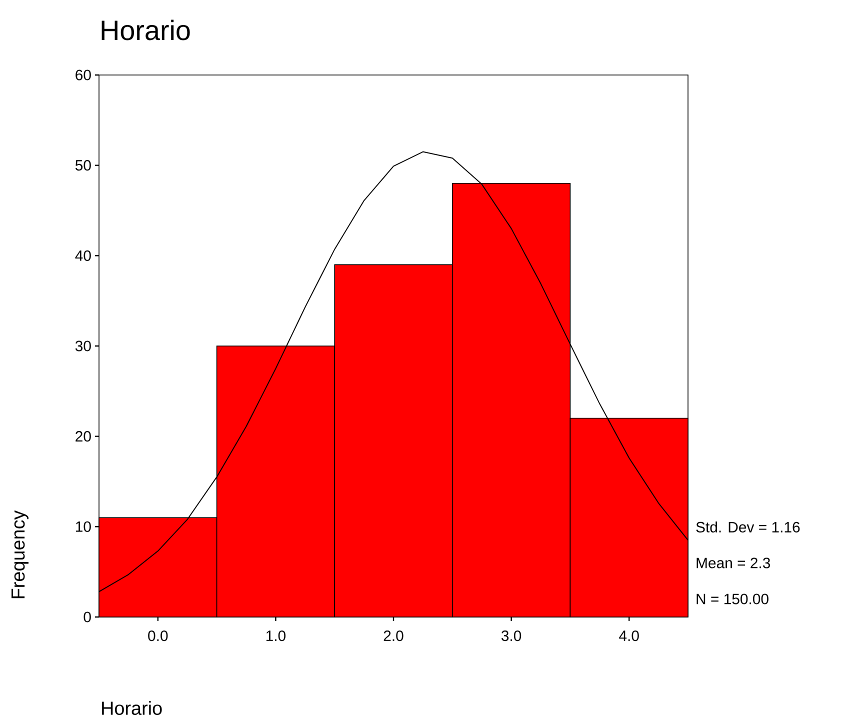 The image size is (851, 727). I want to click on y-tick-label: 40, so click(83, 255).